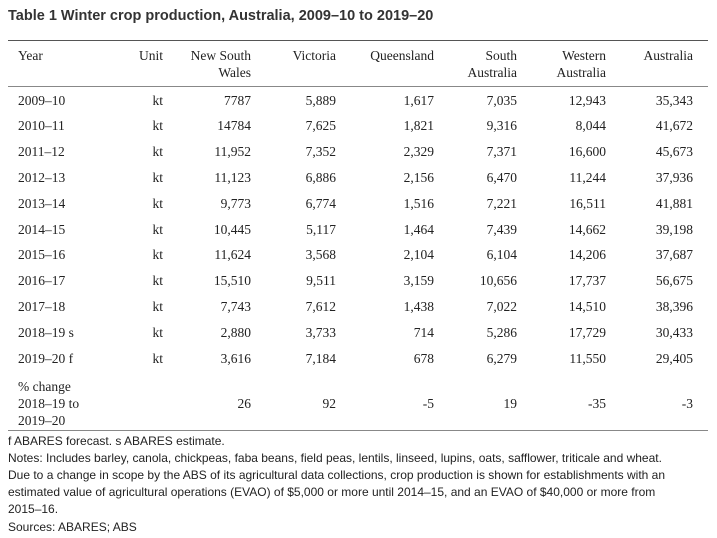  Describe the element at coordinates (418, 281) in the screenshot. I see `cell: 3,159` at that location.